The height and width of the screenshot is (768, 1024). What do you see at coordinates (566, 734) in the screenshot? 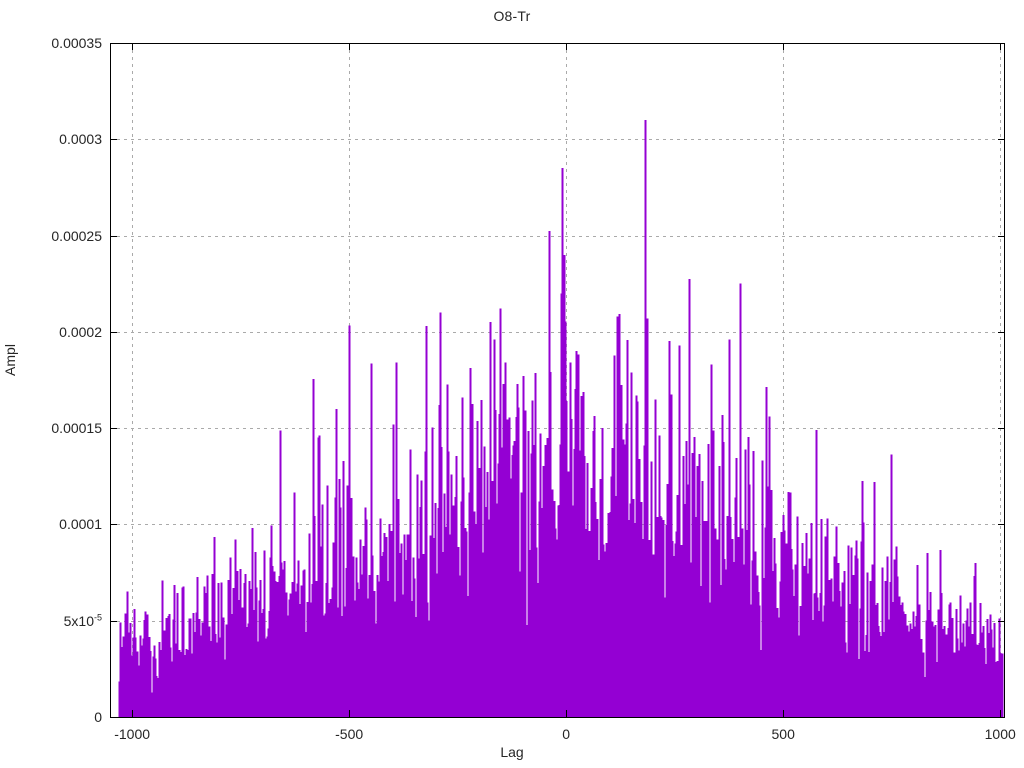
I see `x-tick-label: 0` at bounding box center [566, 734].